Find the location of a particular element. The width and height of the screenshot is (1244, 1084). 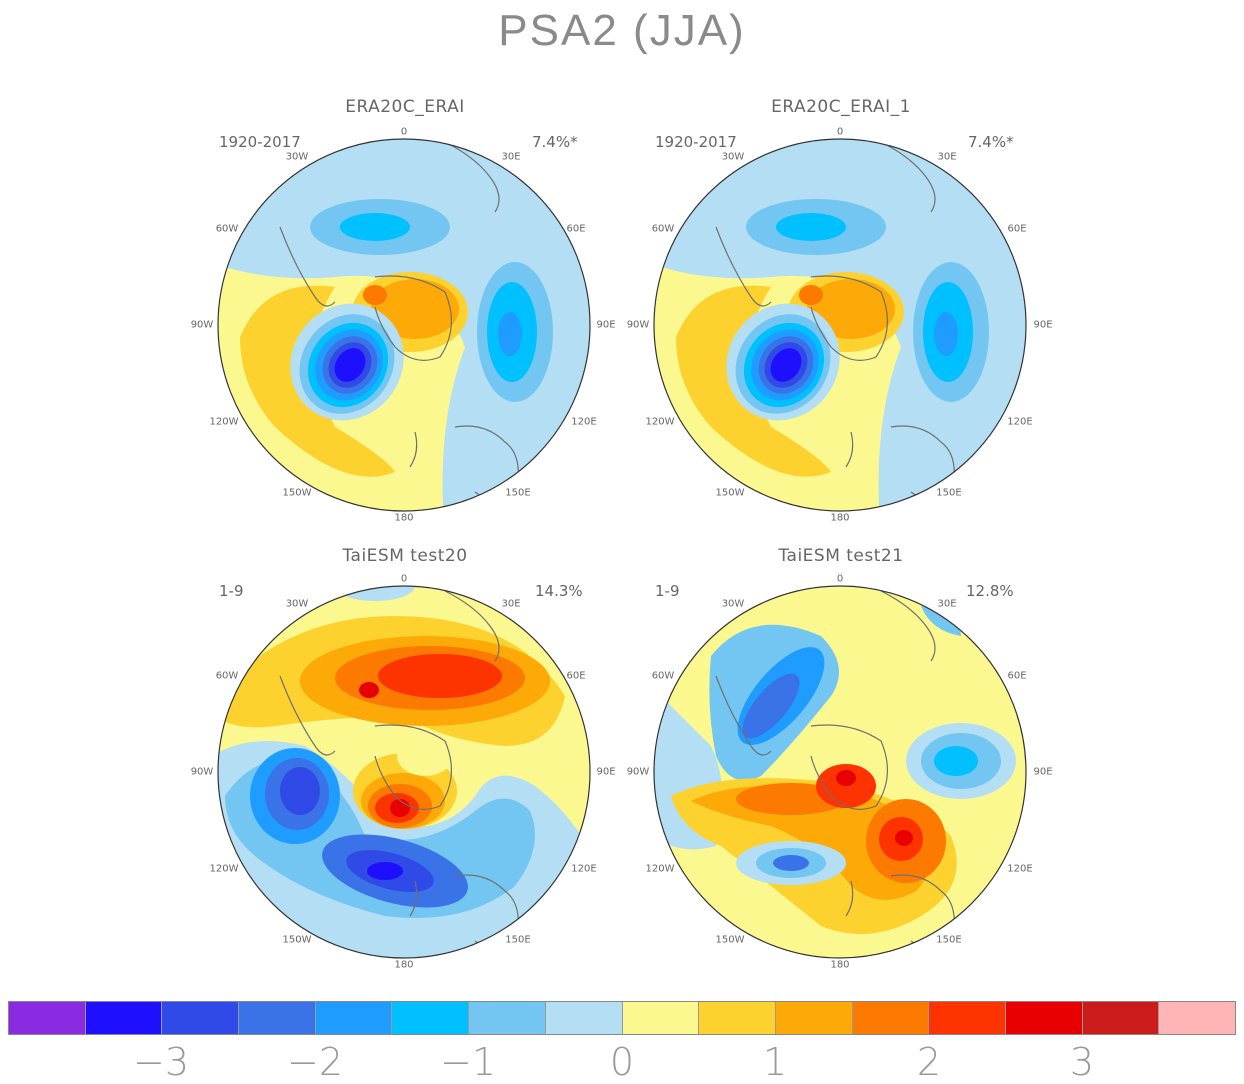

map-panel-2: ERA20C_ERAI_1 1920-2017 7.4%* 0 3 is located at coordinates (841, 317).